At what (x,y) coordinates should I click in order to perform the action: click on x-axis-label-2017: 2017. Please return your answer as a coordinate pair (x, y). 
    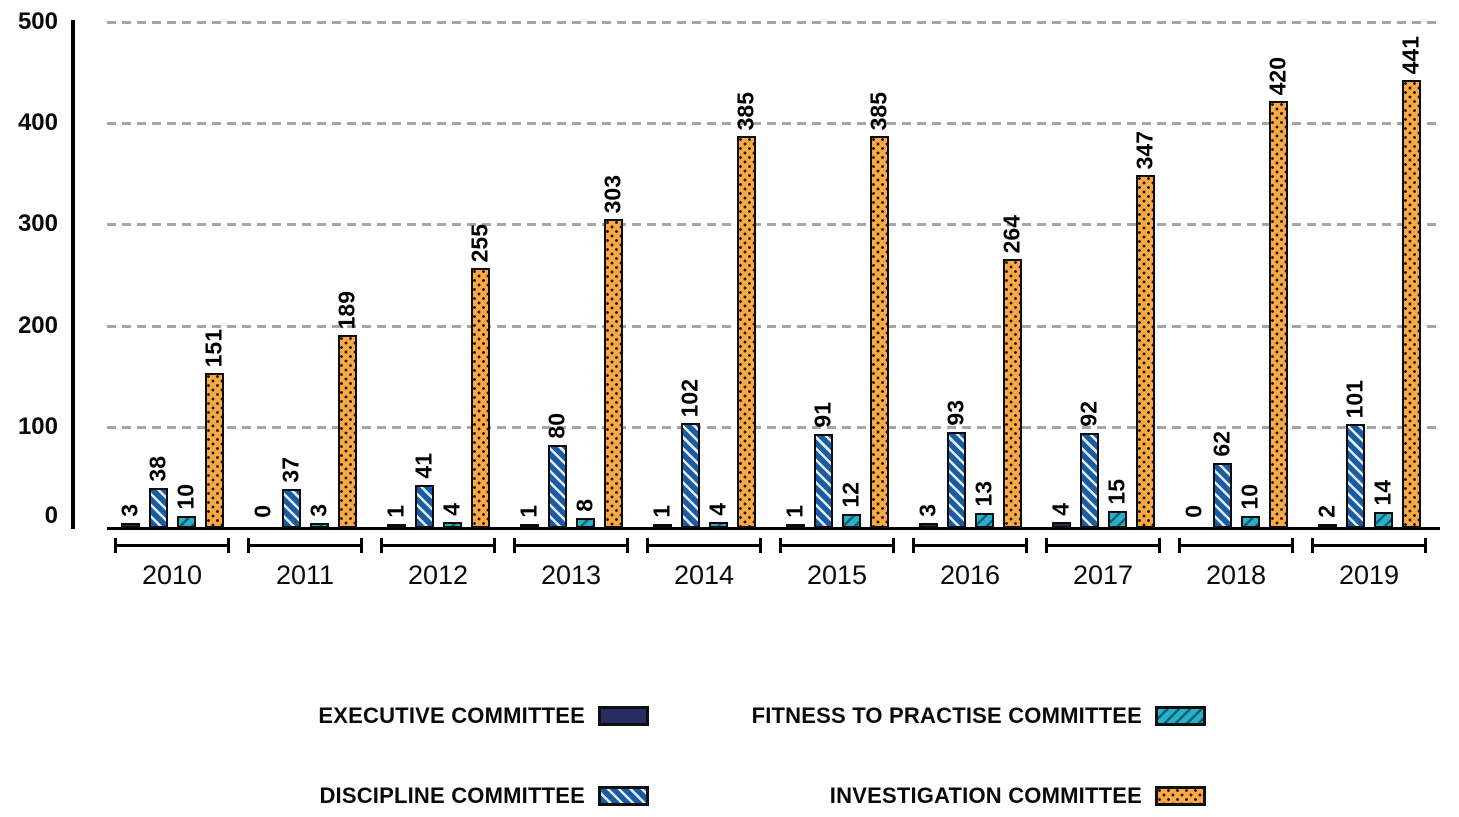
    Looking at the image, I should click on (1103, 575).